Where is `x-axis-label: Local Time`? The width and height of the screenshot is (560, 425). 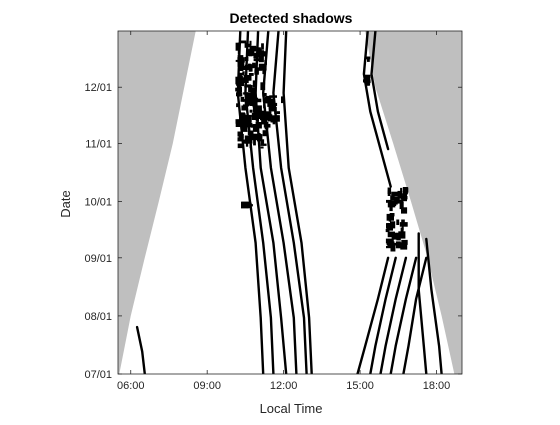
x-axis-label: Local Time is located at coordinates (291, 408).